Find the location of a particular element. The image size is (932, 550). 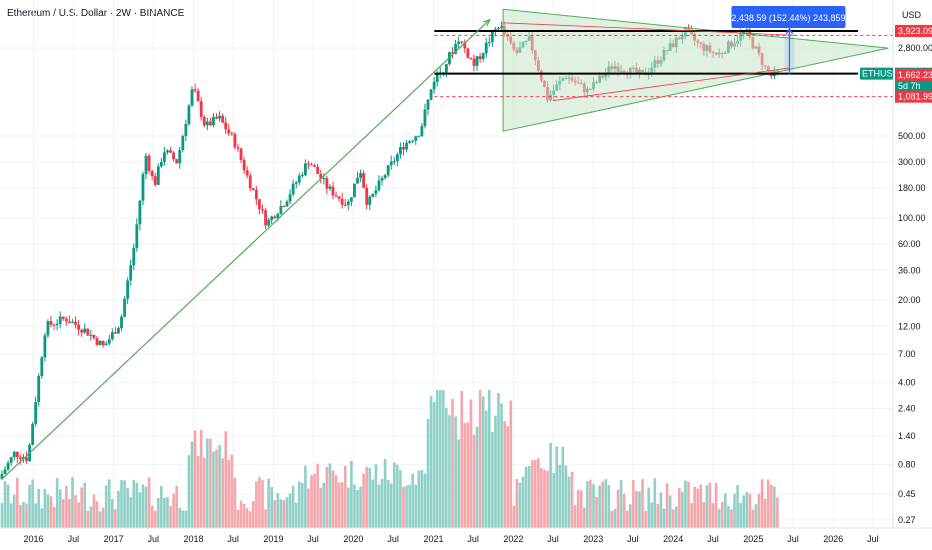

symbol-badge-text: ETHUSD is located at coordinates (881, 74).